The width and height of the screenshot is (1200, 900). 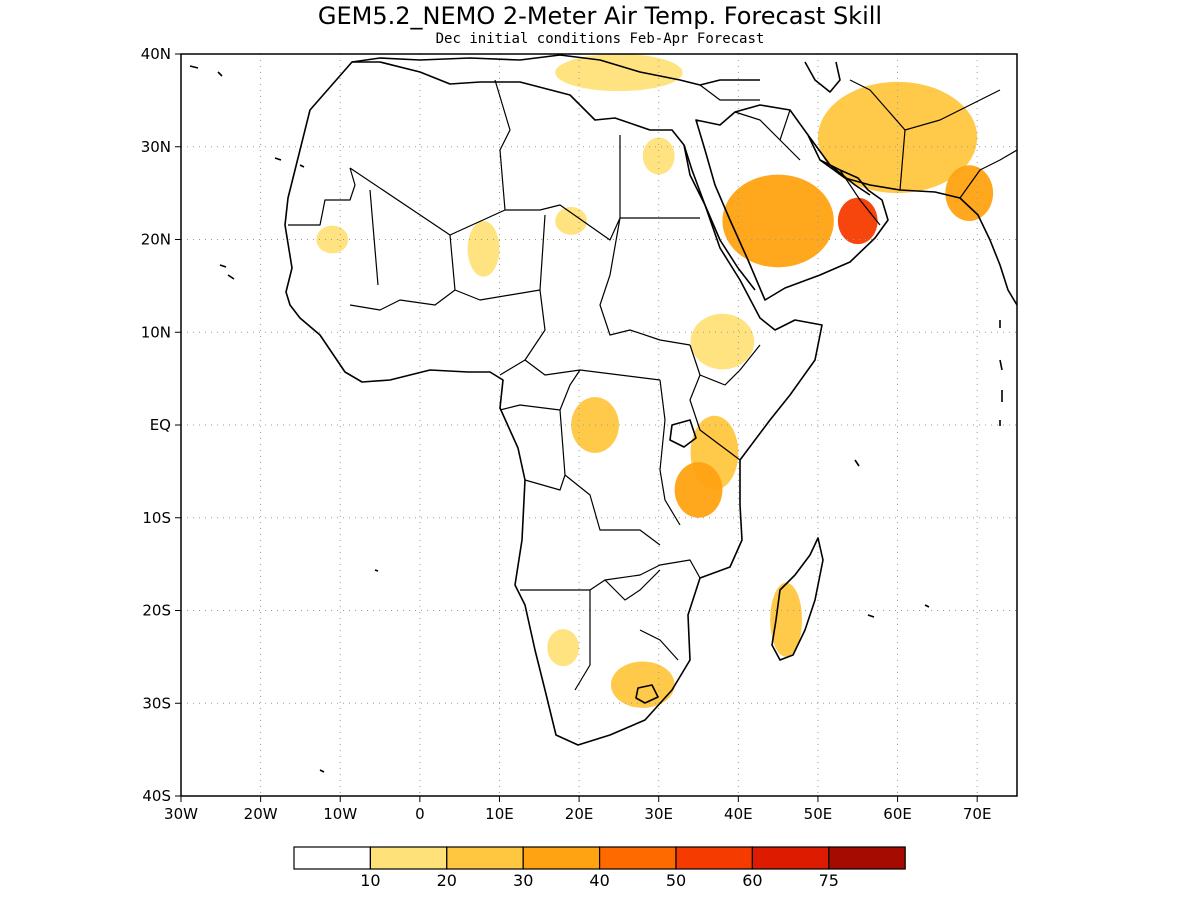 I want to click on longitude-tick-labels: 30W 20W 10W 0 10E 20E 30E 40E 50E 60E 70E, so click(x=577, y=809).